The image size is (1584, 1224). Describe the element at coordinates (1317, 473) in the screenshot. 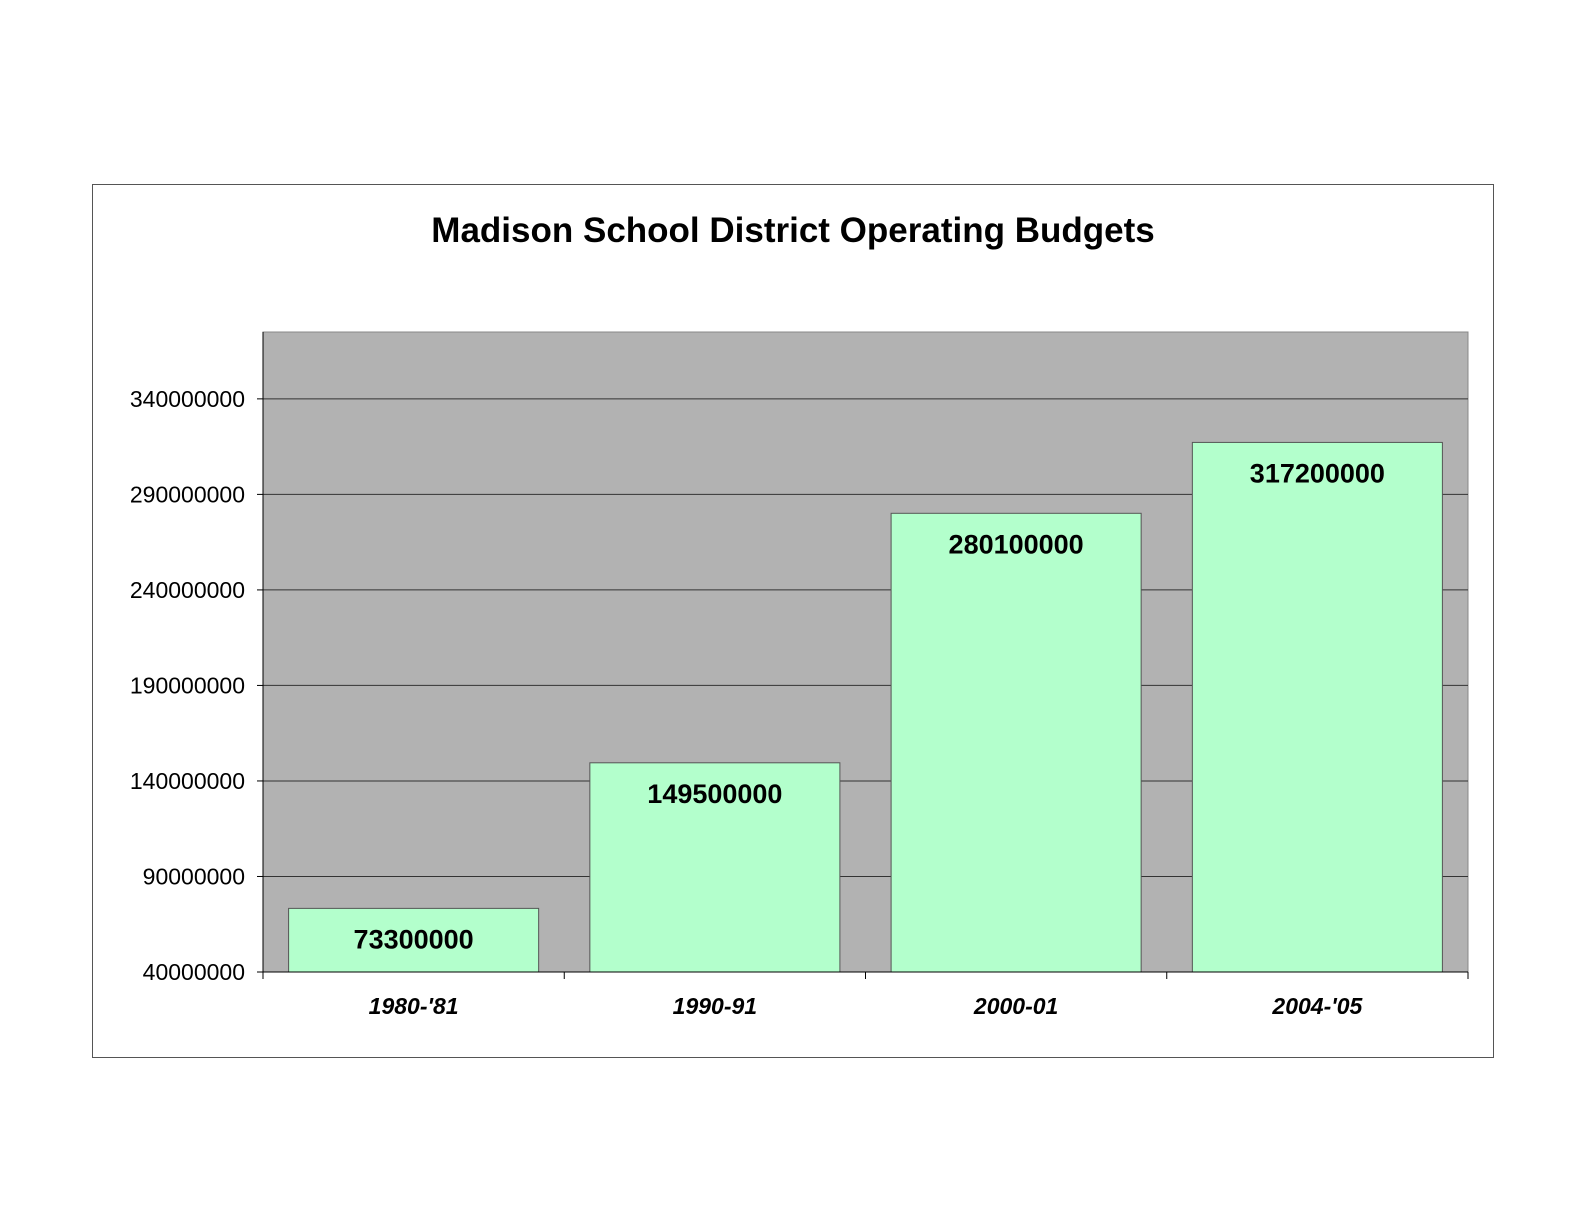

I see `data-label: 317200000` at that location.